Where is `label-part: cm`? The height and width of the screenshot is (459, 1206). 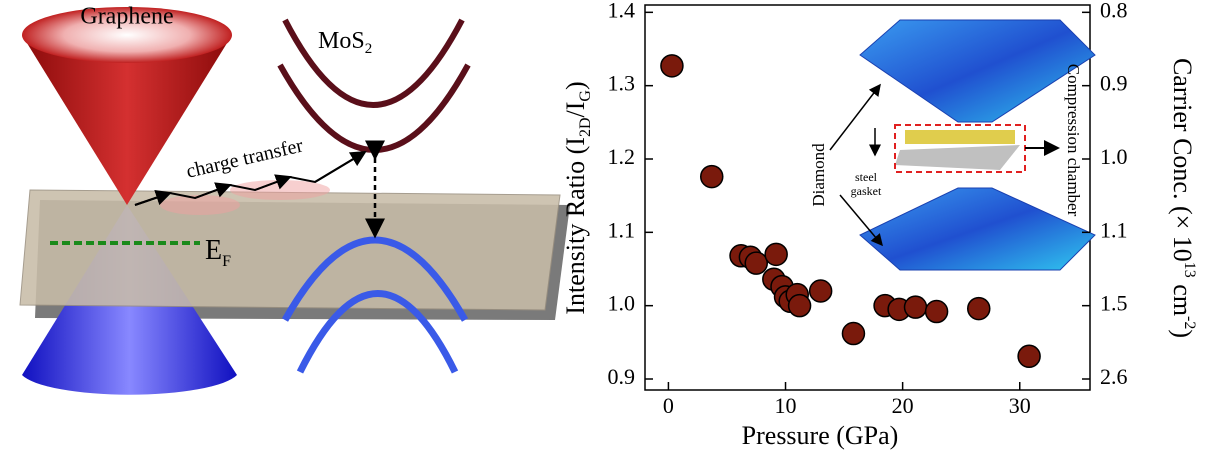
label-part: cm is located at coordinates (1182, 297).